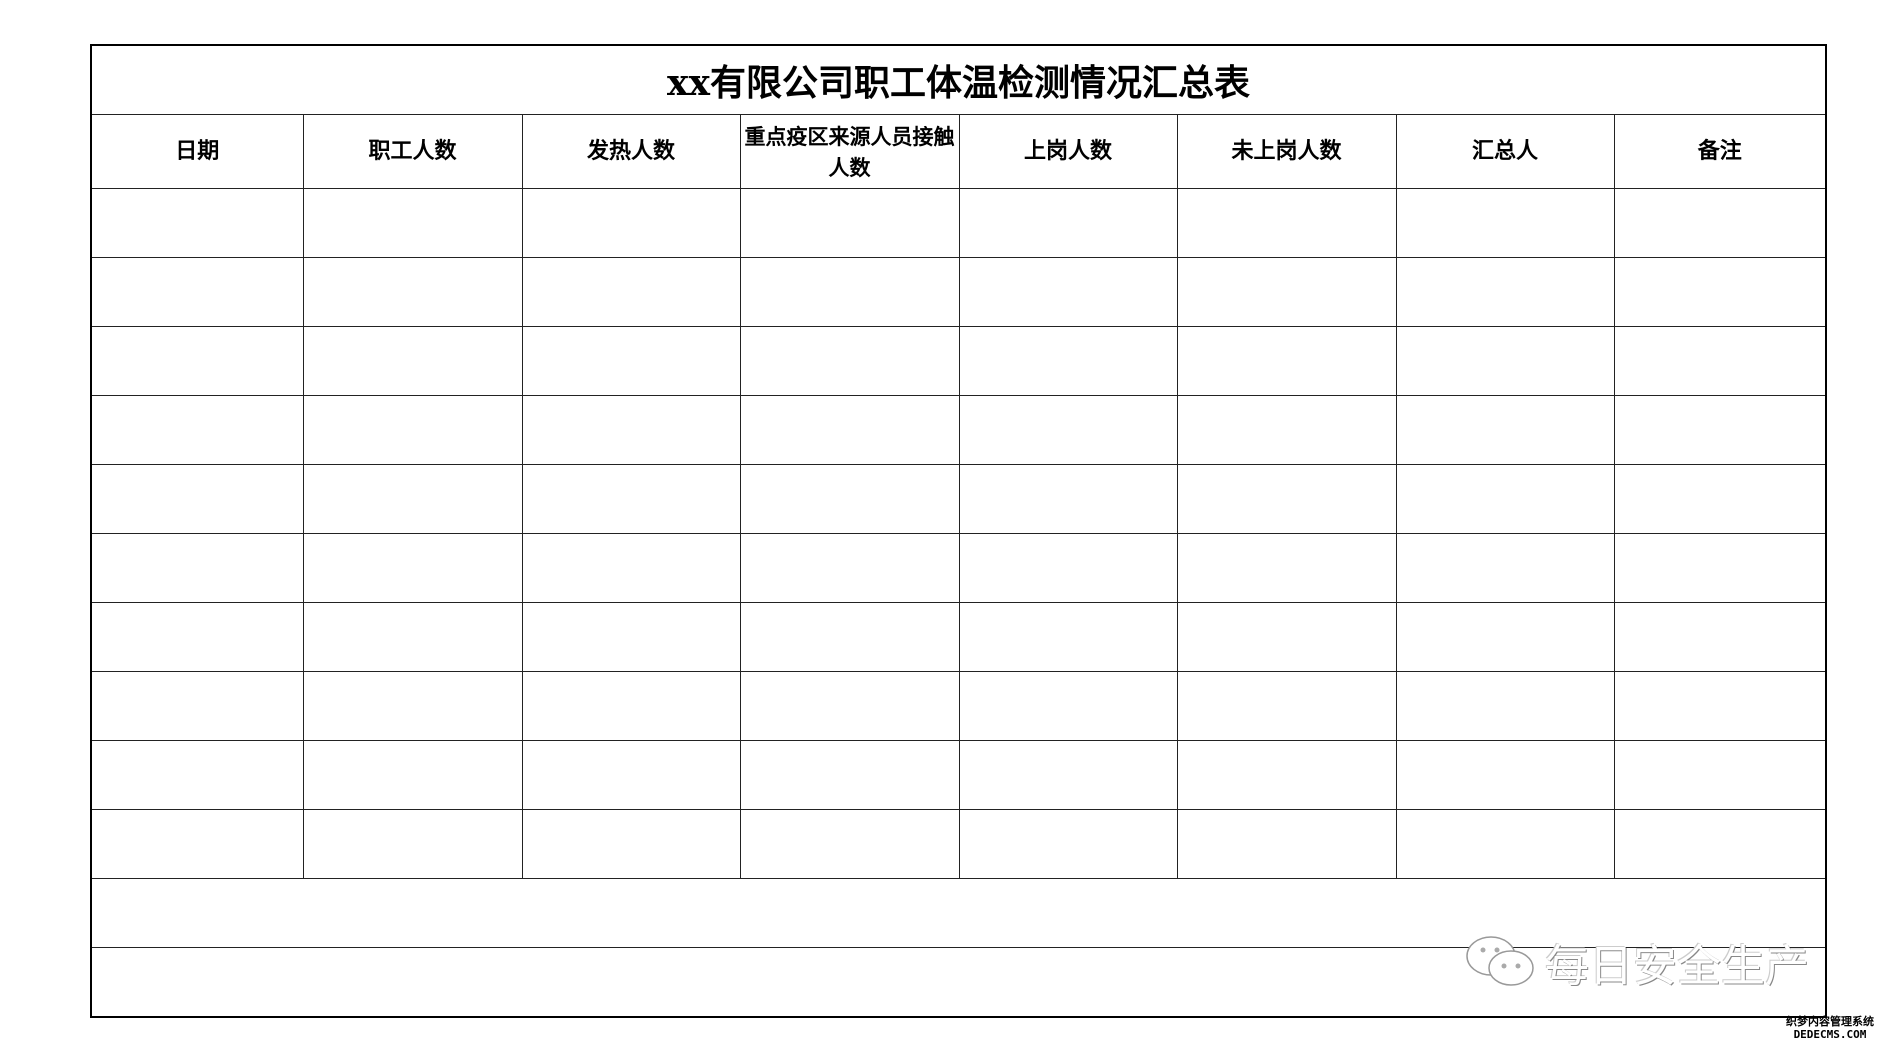 The image size is (1894, 1050). I want to click on column-header: 发热人数, so click(631, 151).